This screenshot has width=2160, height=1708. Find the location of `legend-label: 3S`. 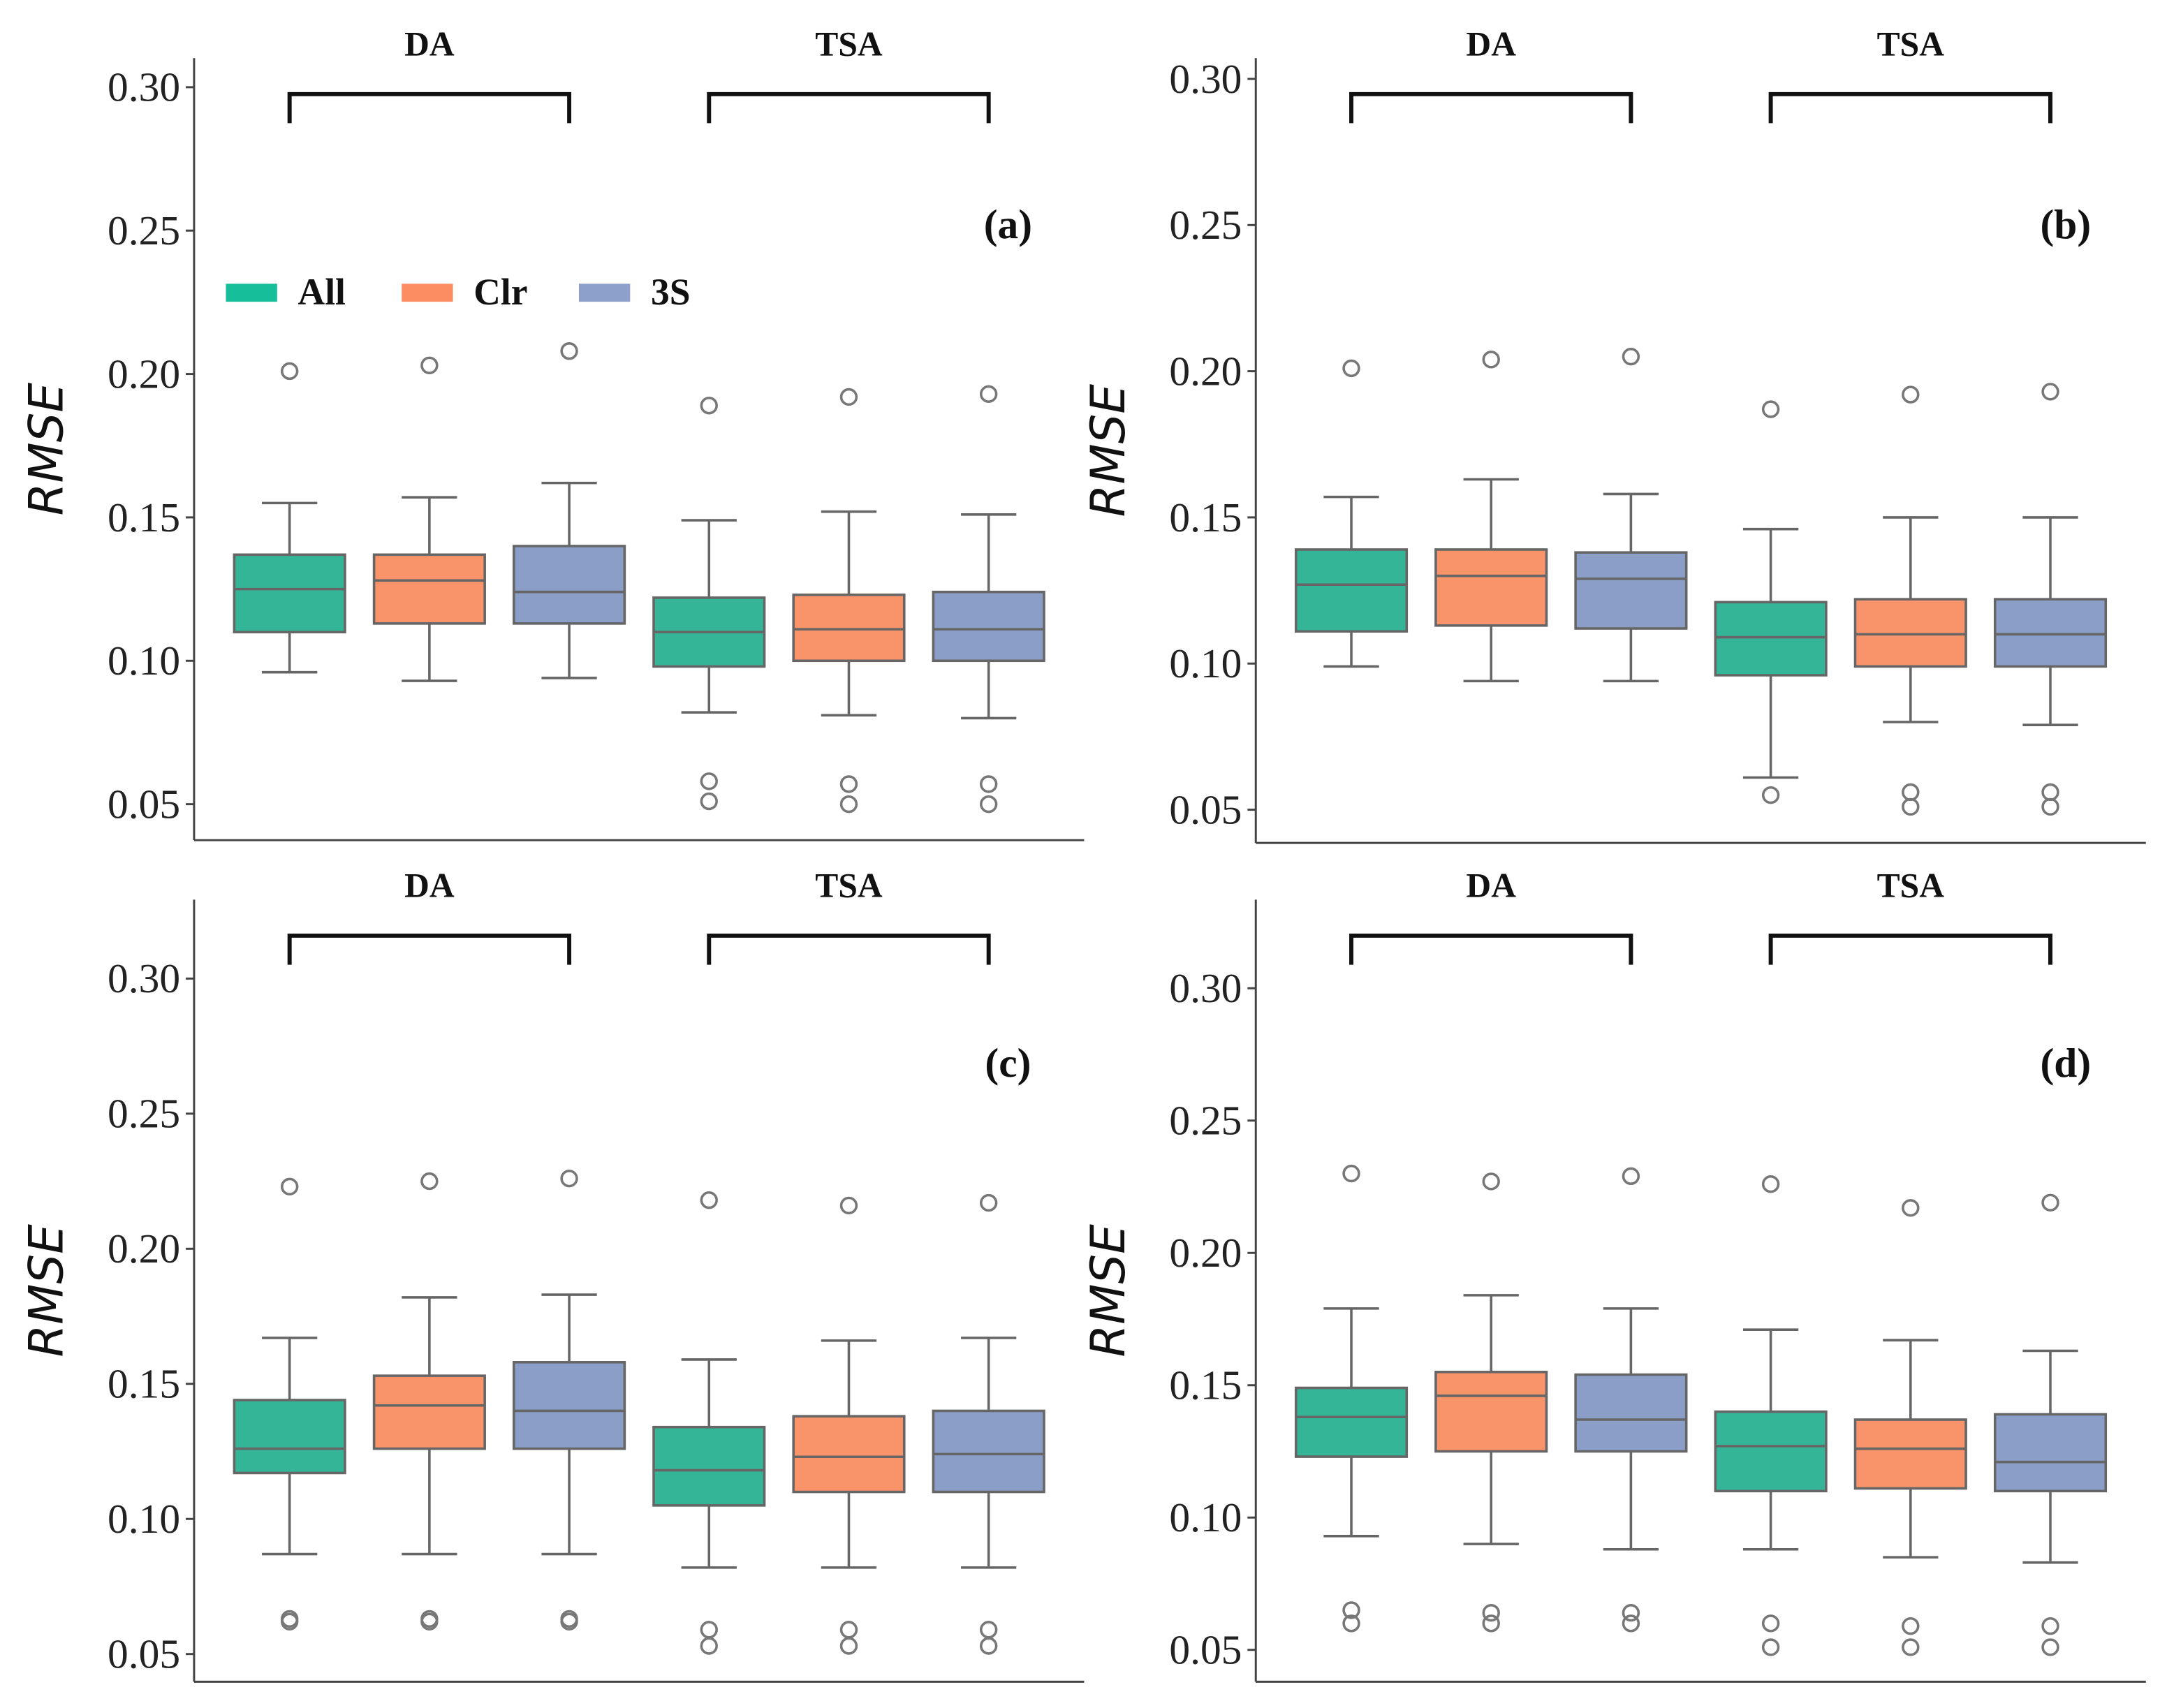

legend-label: 3S is located at coordinates (671, 292).